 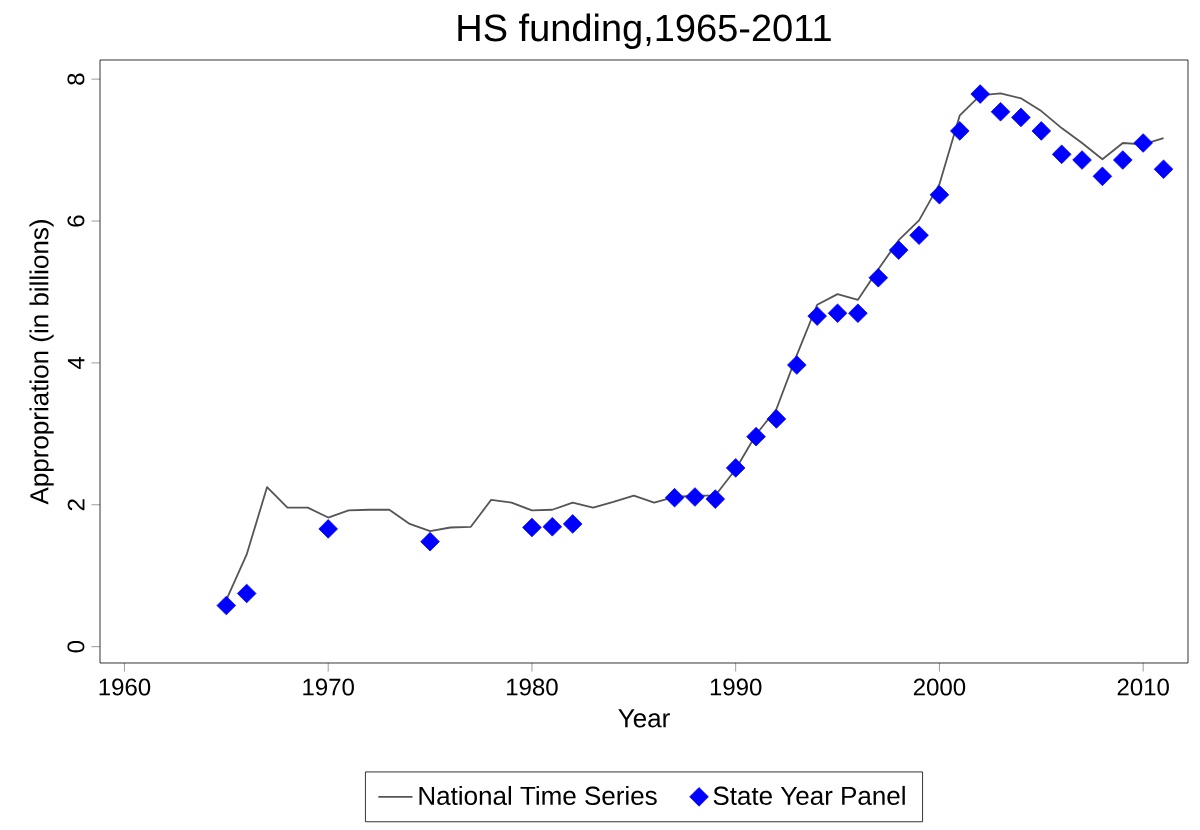 I want to click on x-tick-label: 2000, so click(x=939, y=687).